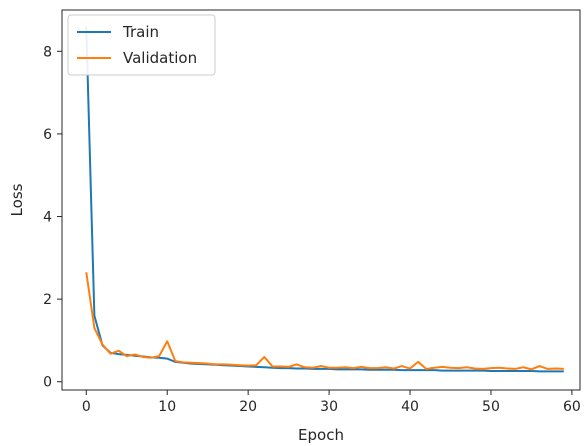 Image resolution: width=586 pixels, height=446 pixels. Describe the element at coordinates (167, 407) in the screenshot. I see `x-tick-label: 10` at that location.